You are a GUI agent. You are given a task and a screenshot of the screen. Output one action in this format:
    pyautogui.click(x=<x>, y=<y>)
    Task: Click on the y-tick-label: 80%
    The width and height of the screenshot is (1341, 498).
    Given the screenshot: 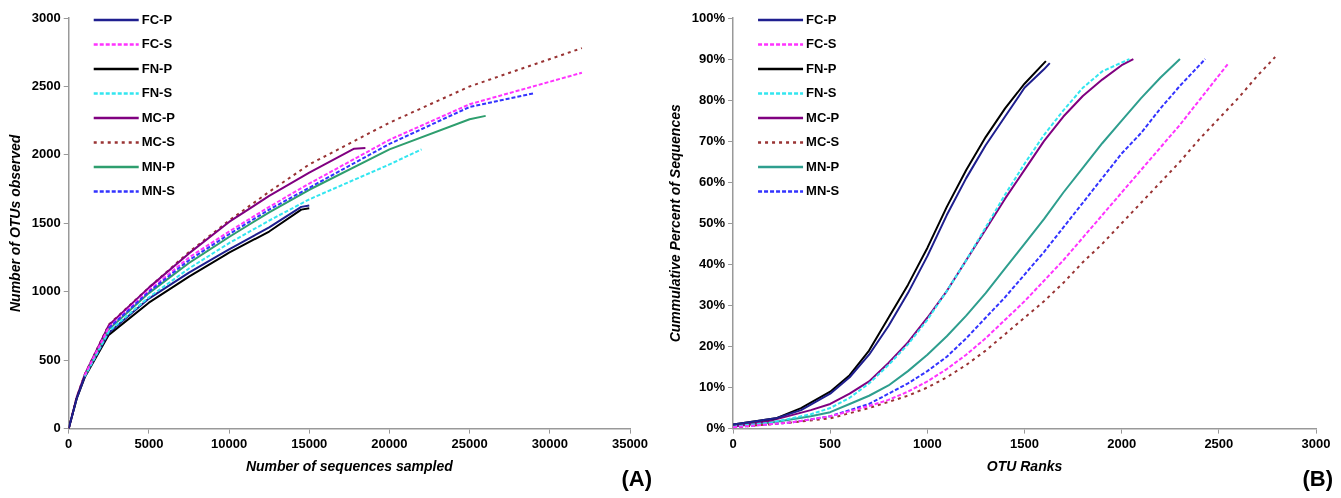 What is the action you would take?
    pyautogui.click(x=712, y=99)
    